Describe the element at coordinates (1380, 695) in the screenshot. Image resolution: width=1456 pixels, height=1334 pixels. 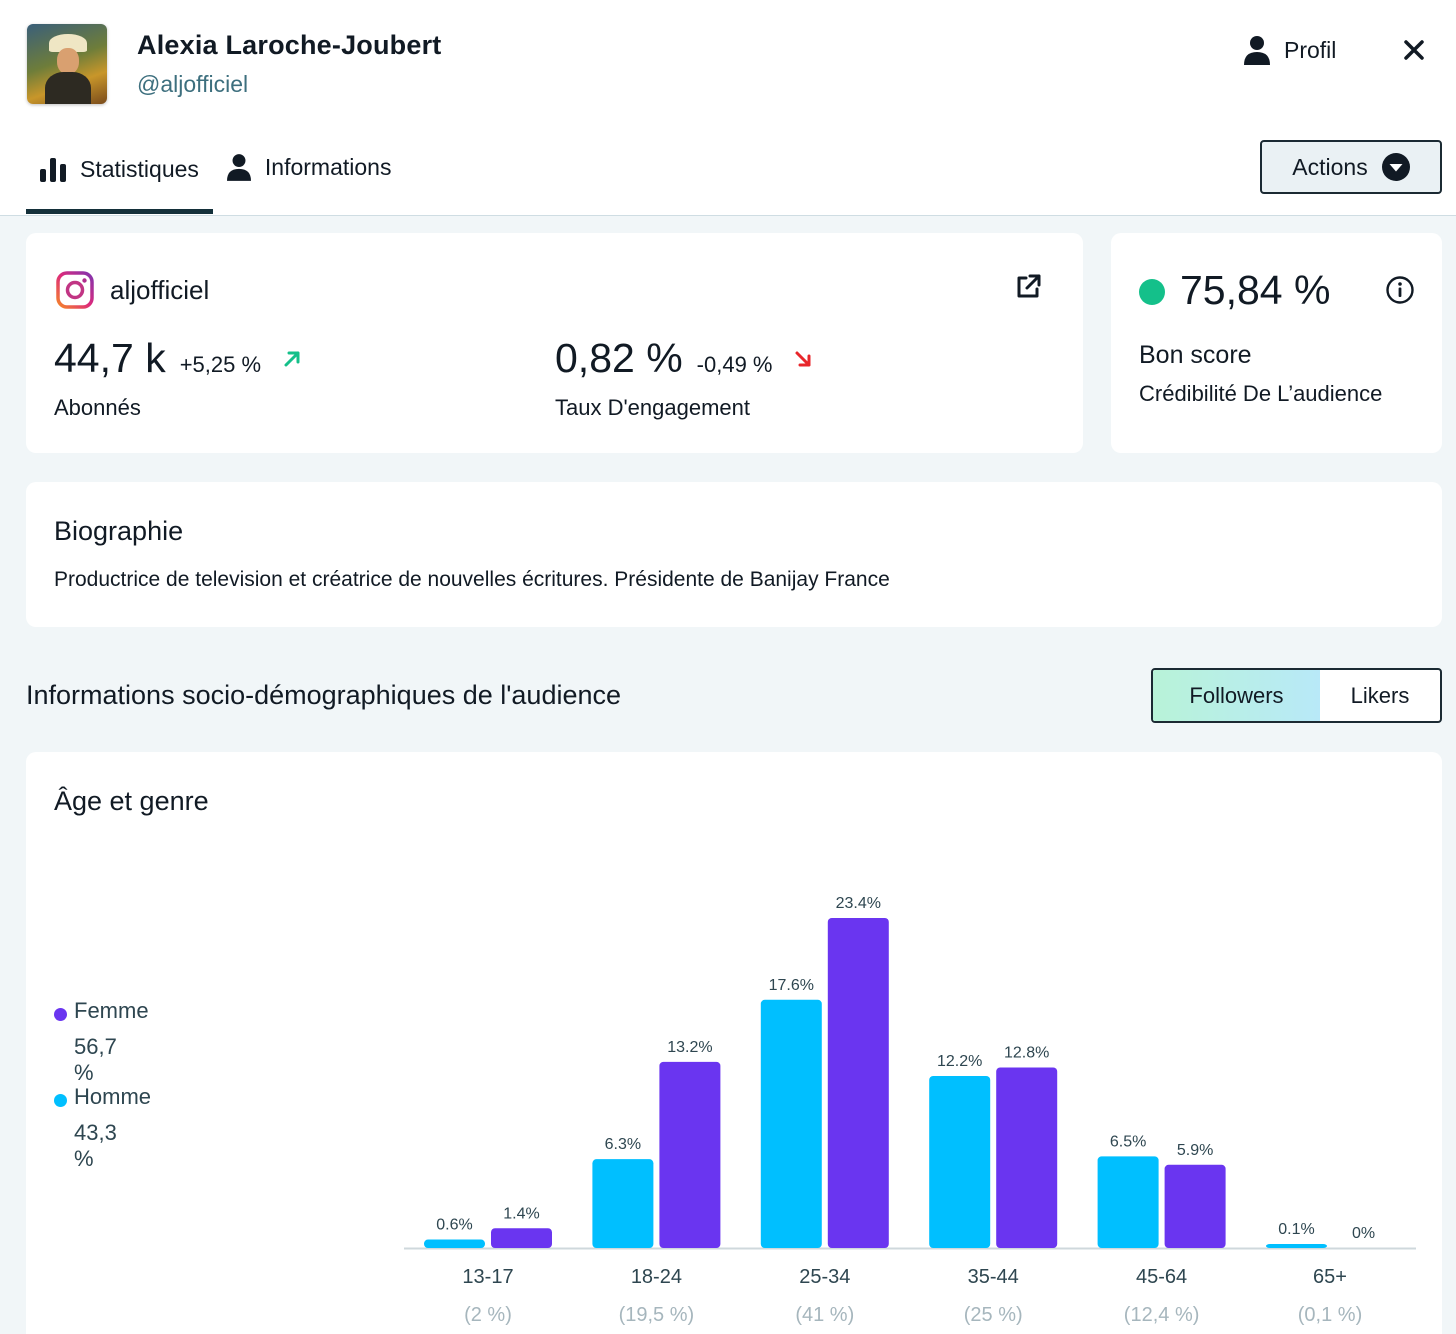
I see `toggle-likers: Likers` at that location.